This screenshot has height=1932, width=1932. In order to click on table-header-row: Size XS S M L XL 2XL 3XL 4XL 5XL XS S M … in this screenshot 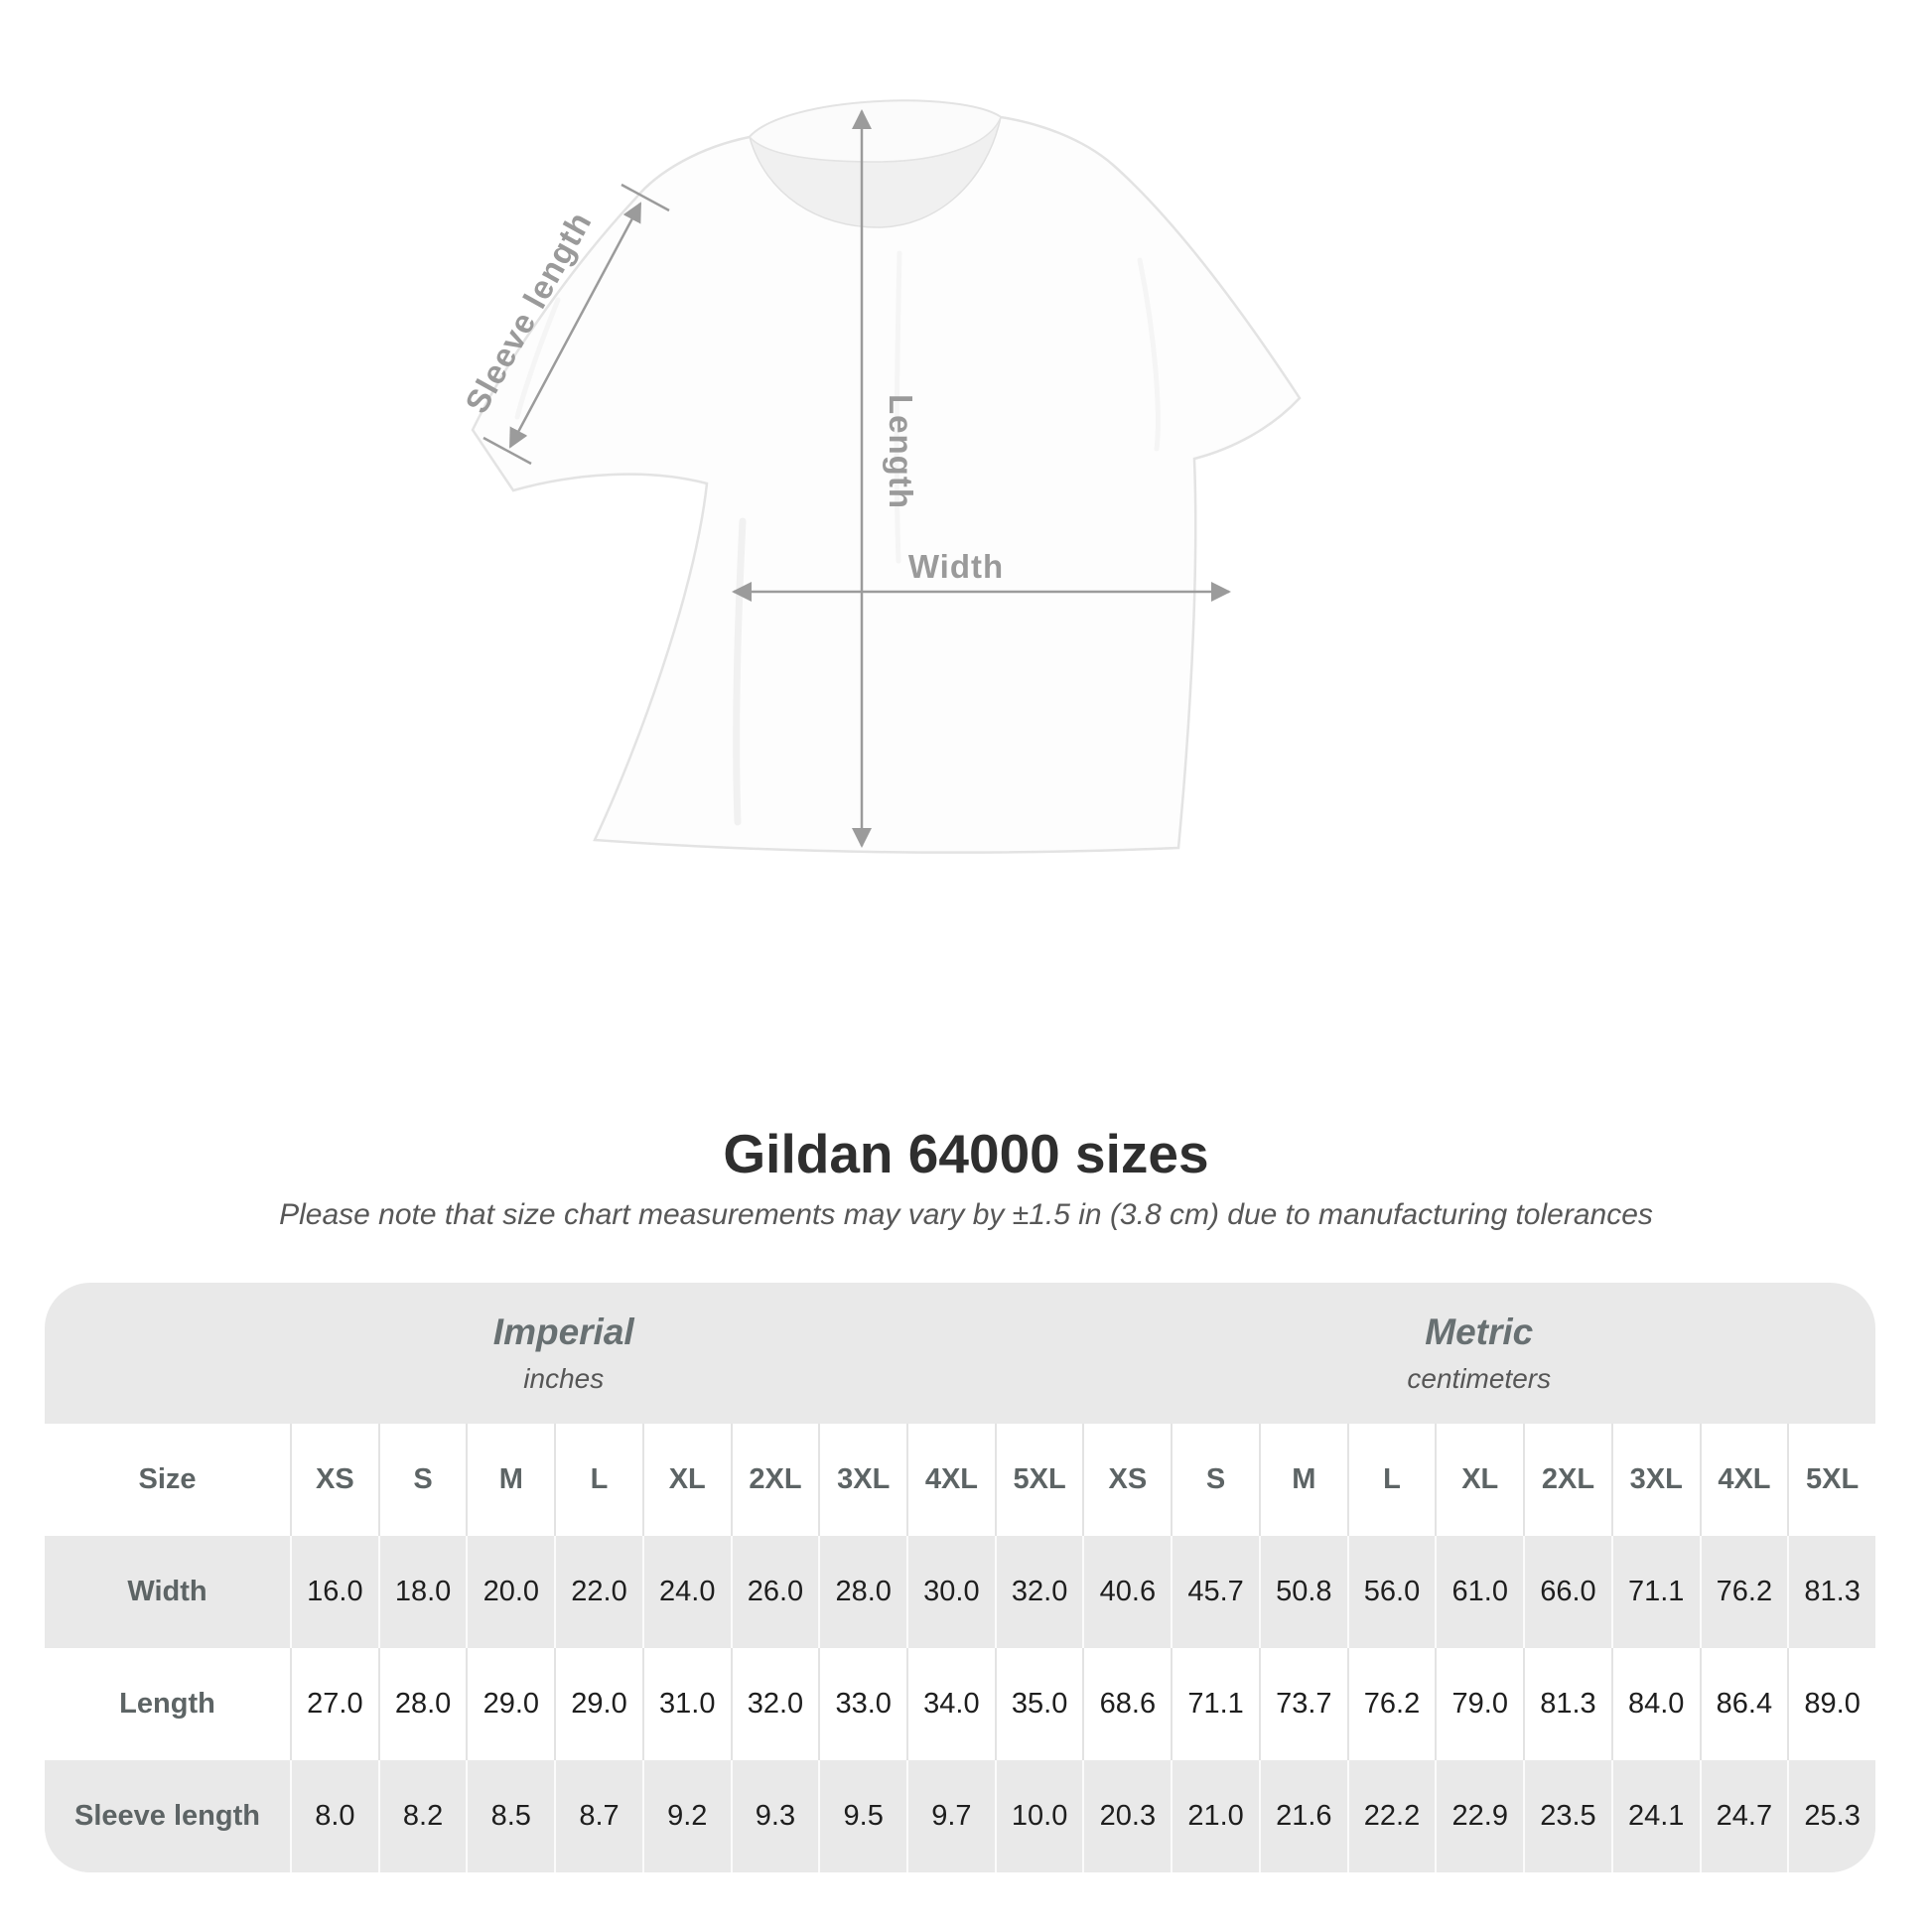, I will do `click(960, 1480)`.